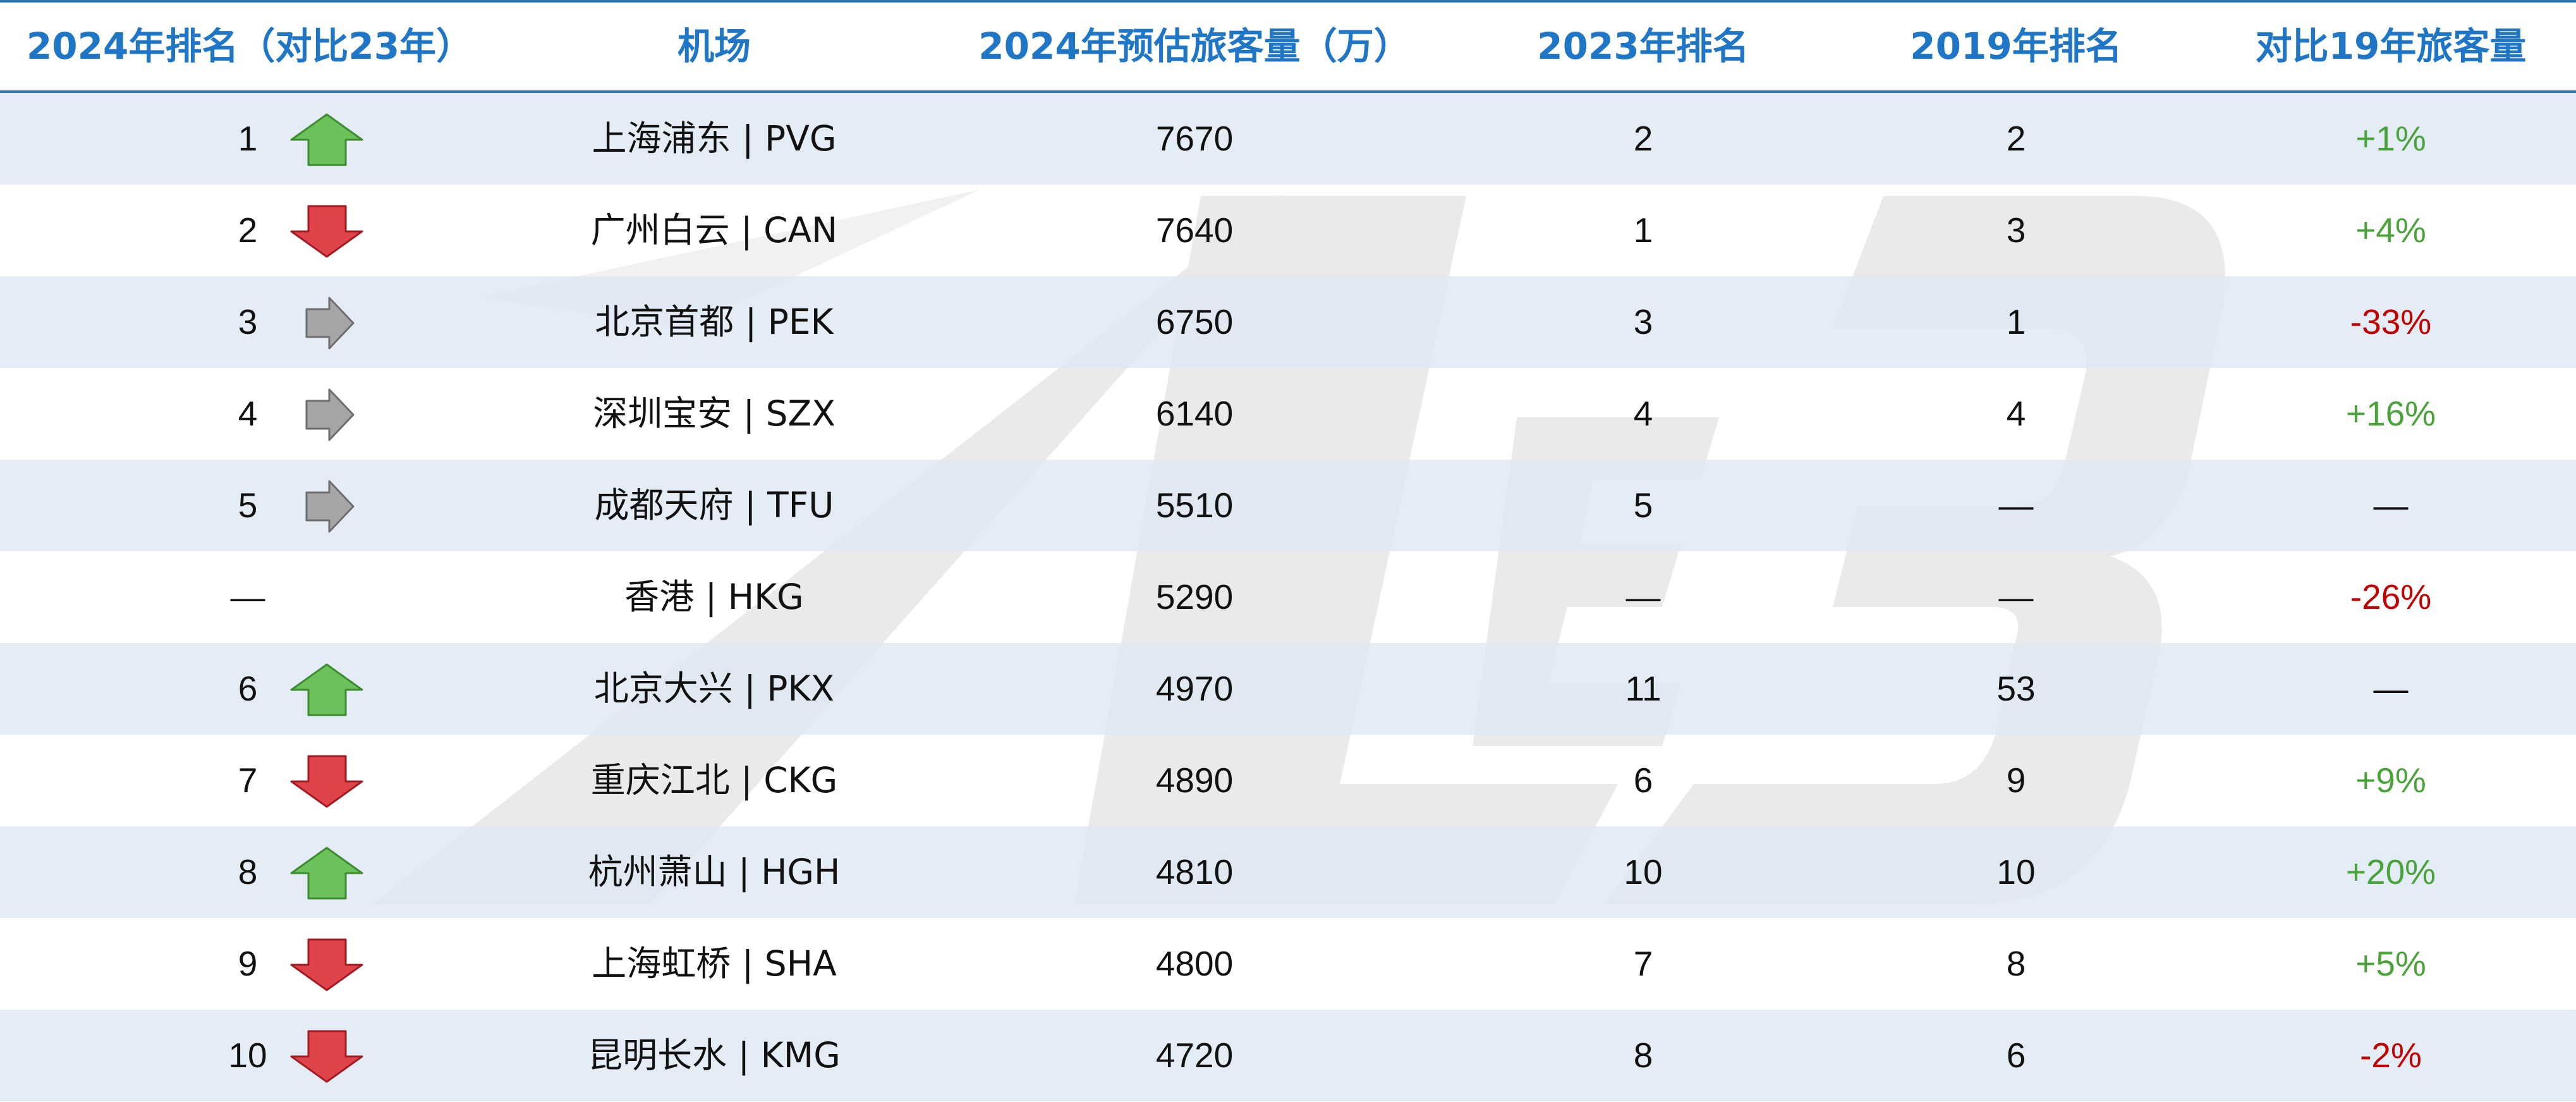 Image resolution: width=2576 pixels, height=1102 pixels. I want to click on rank-cell: 3, so click(249, 322).